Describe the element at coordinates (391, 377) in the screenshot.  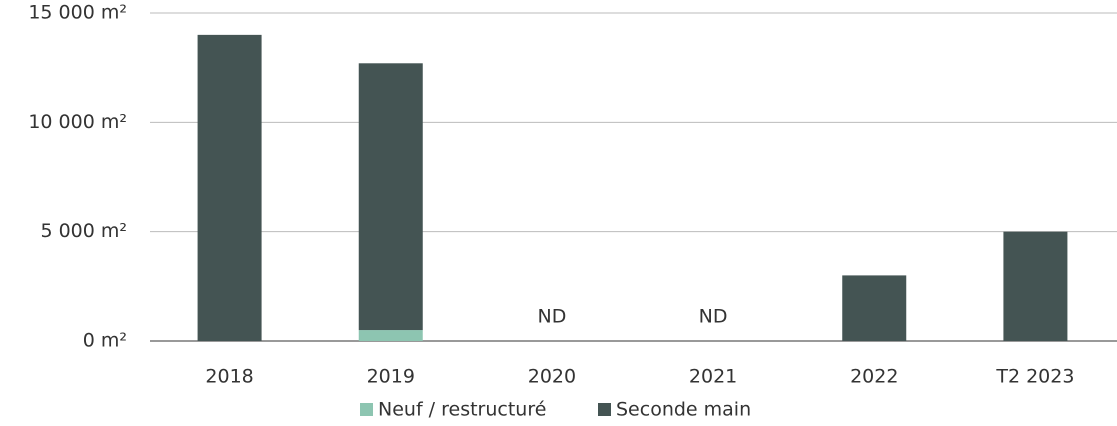
I see `x-tick-label: 2019` at that location.